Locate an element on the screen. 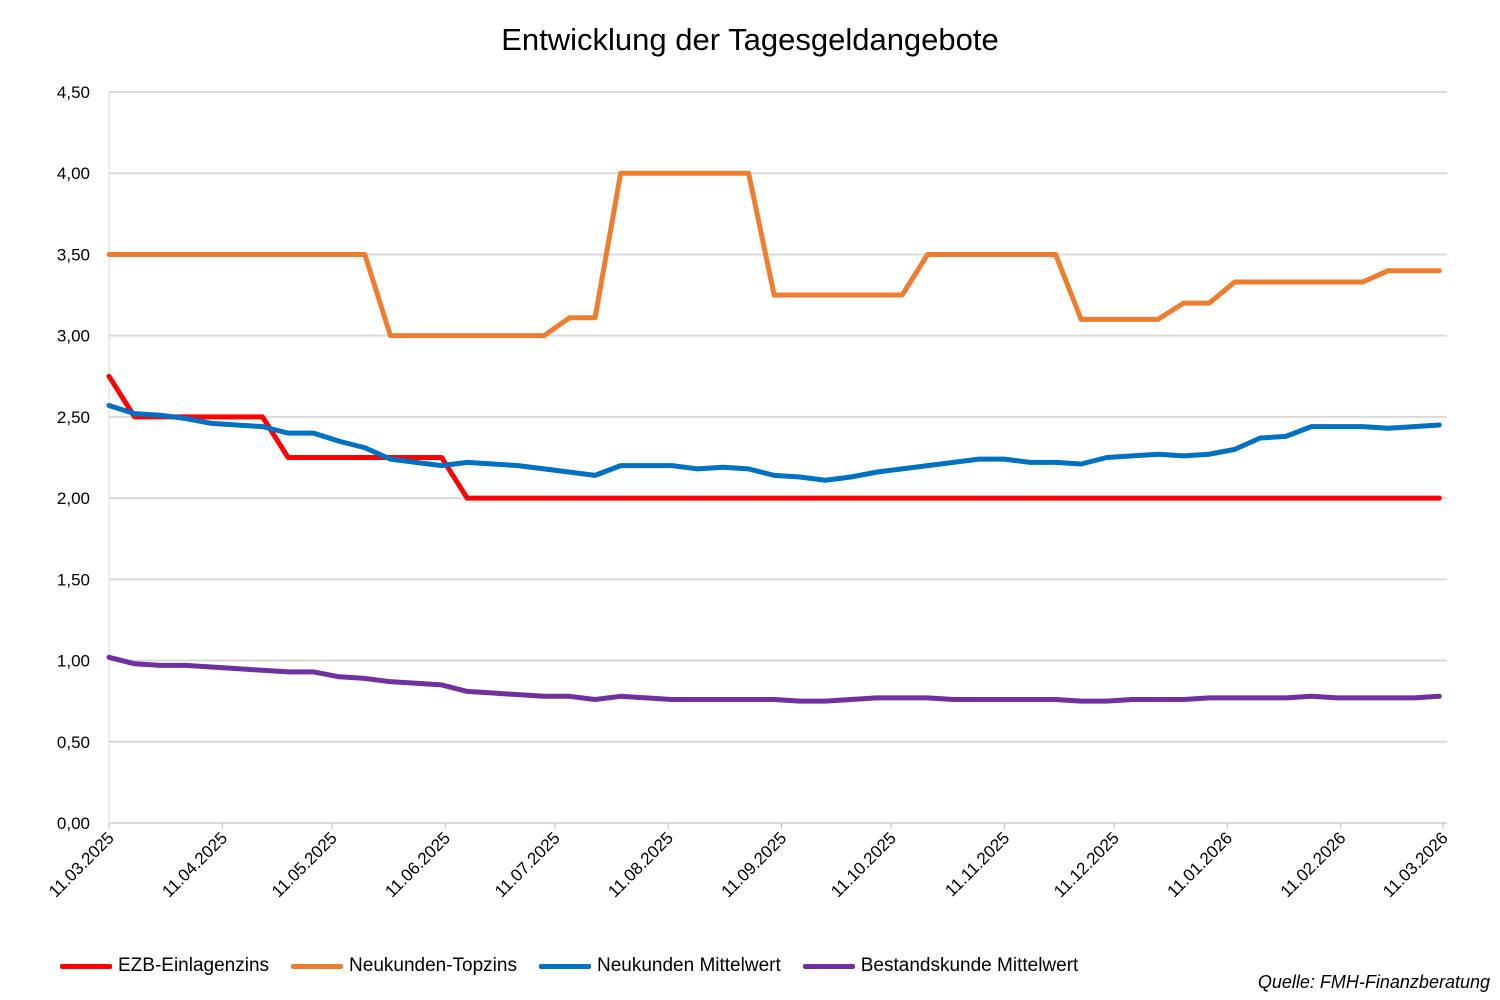  series-line-ezb-einlagenzins is located at coordinates (774, 437).